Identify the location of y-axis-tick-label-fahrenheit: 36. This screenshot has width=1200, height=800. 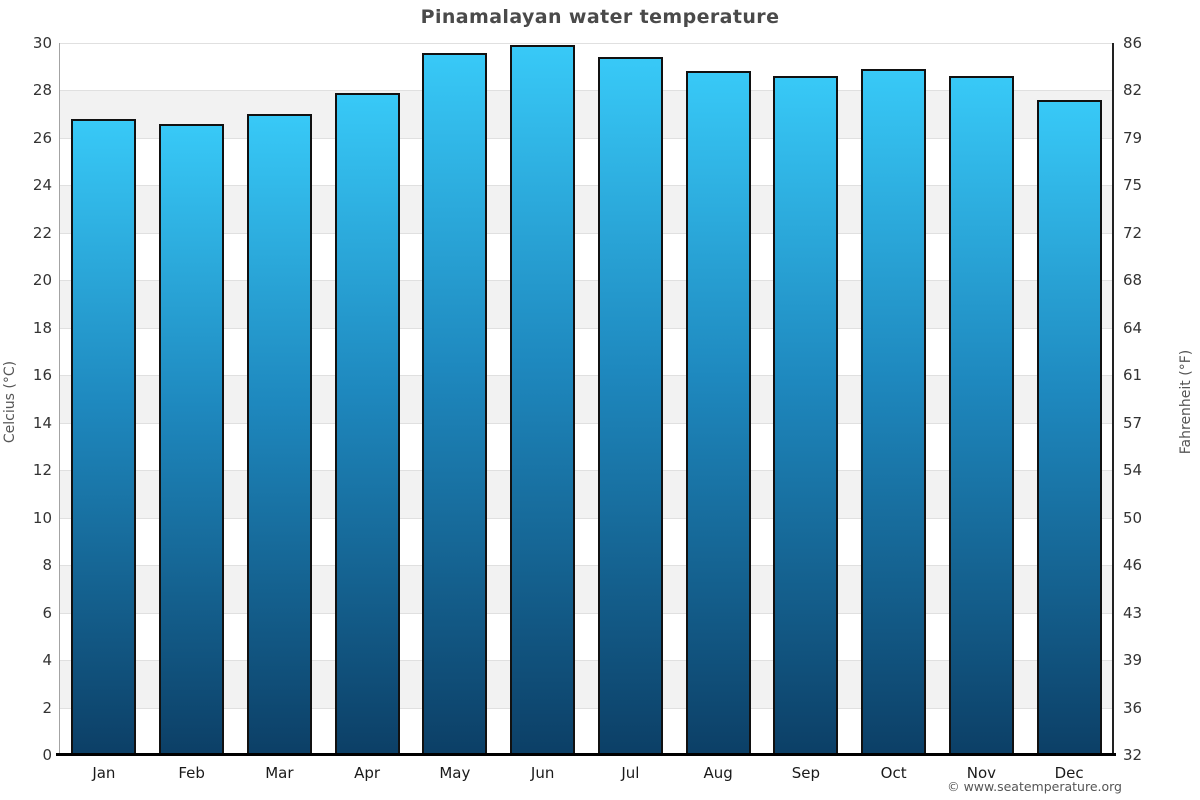
(1133, 707).